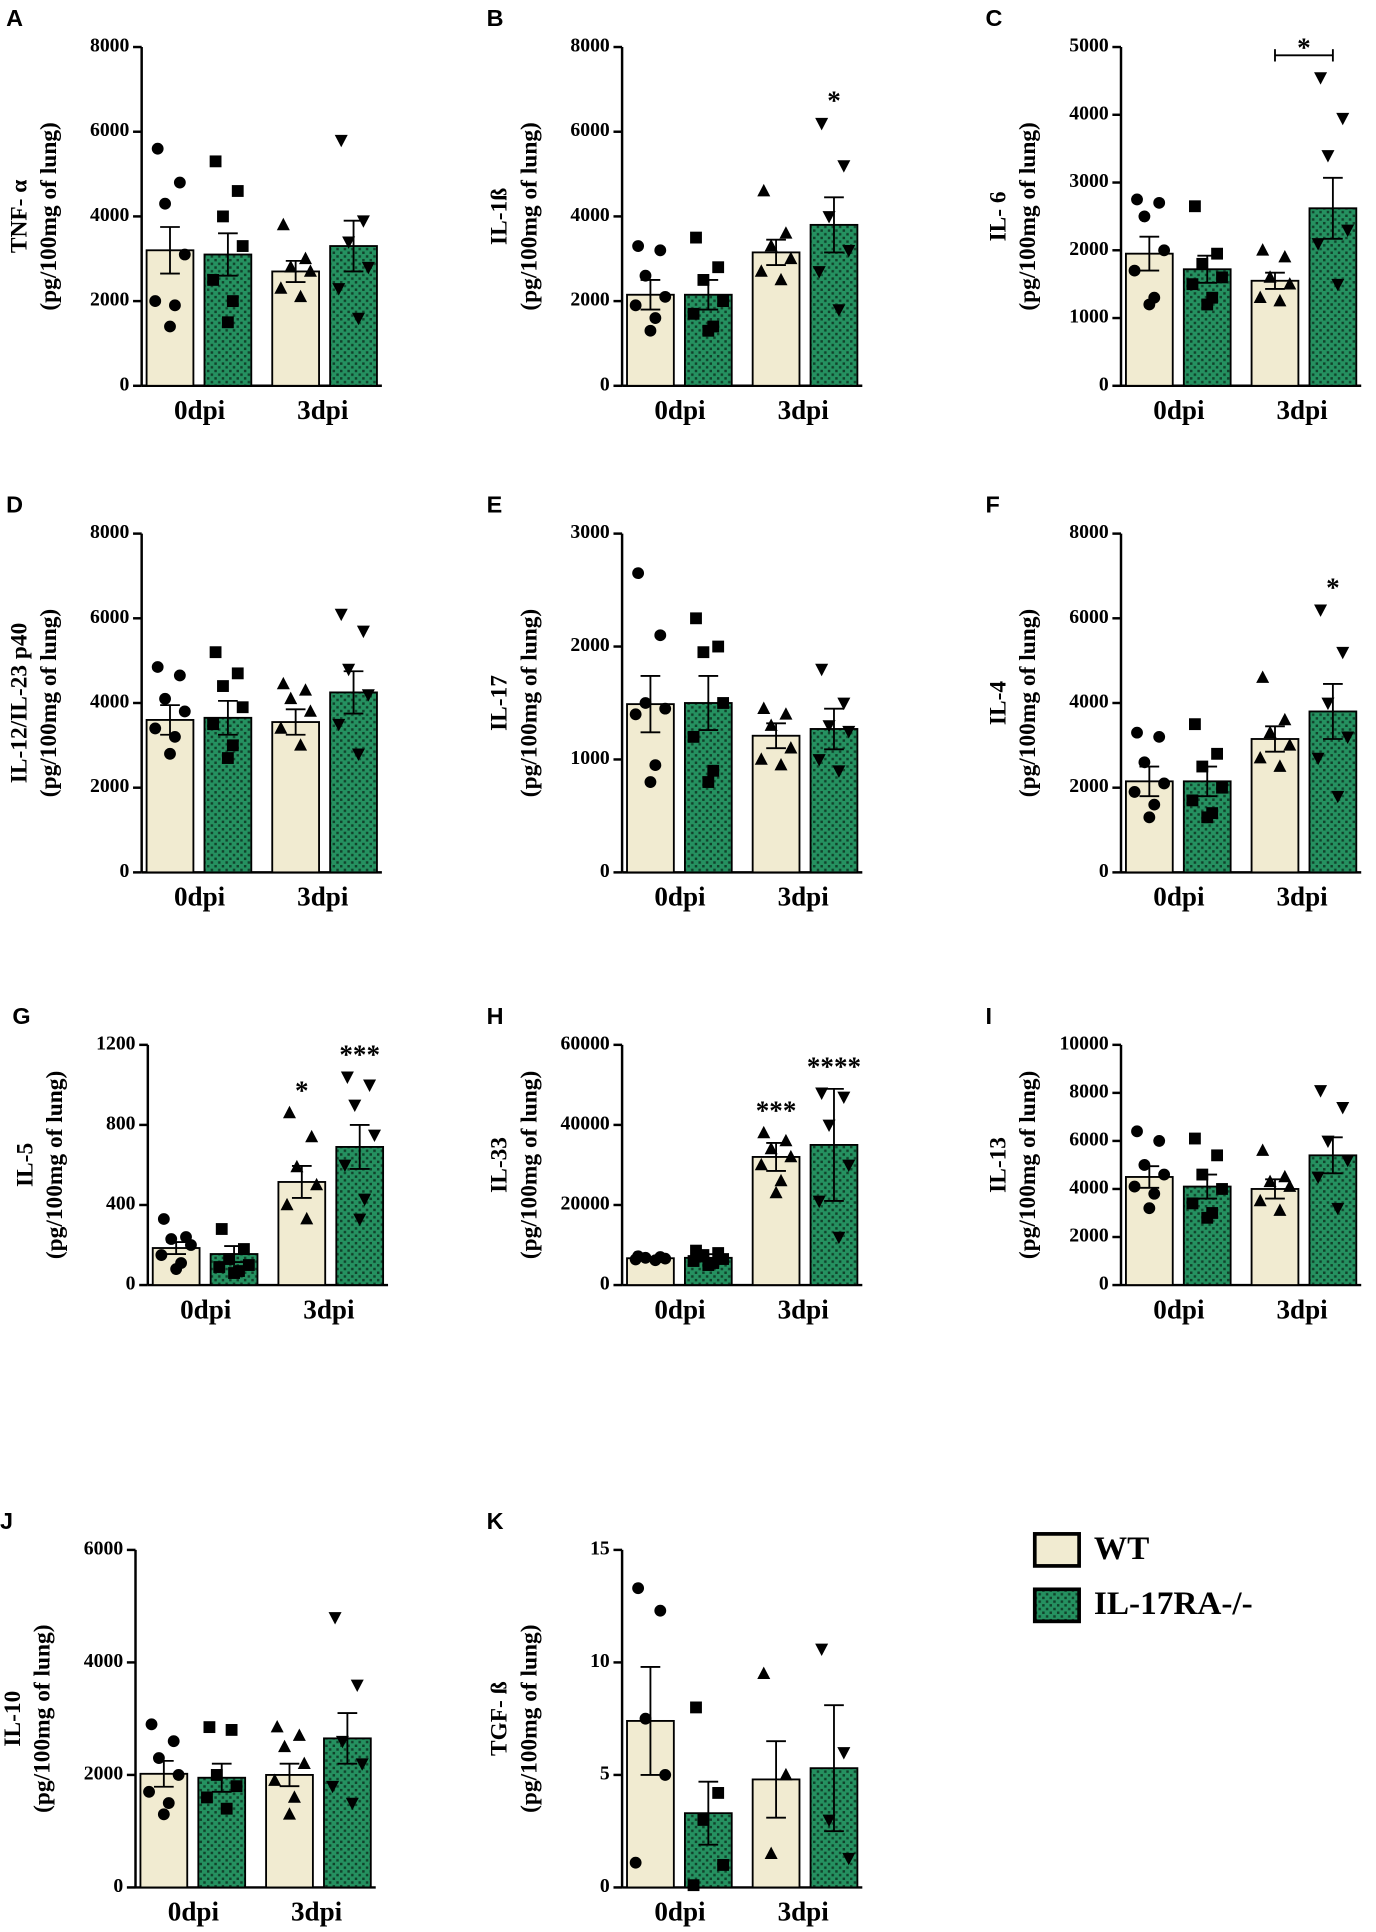  I want to click on y-tick-label: 8000, so click(1089, 1091).